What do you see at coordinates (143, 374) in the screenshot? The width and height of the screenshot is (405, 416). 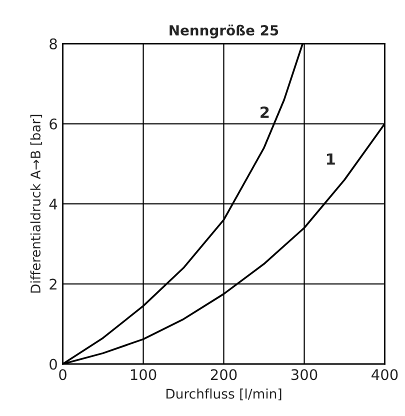 I see `x-tick-label: 100` at bounding box center [143, 374].